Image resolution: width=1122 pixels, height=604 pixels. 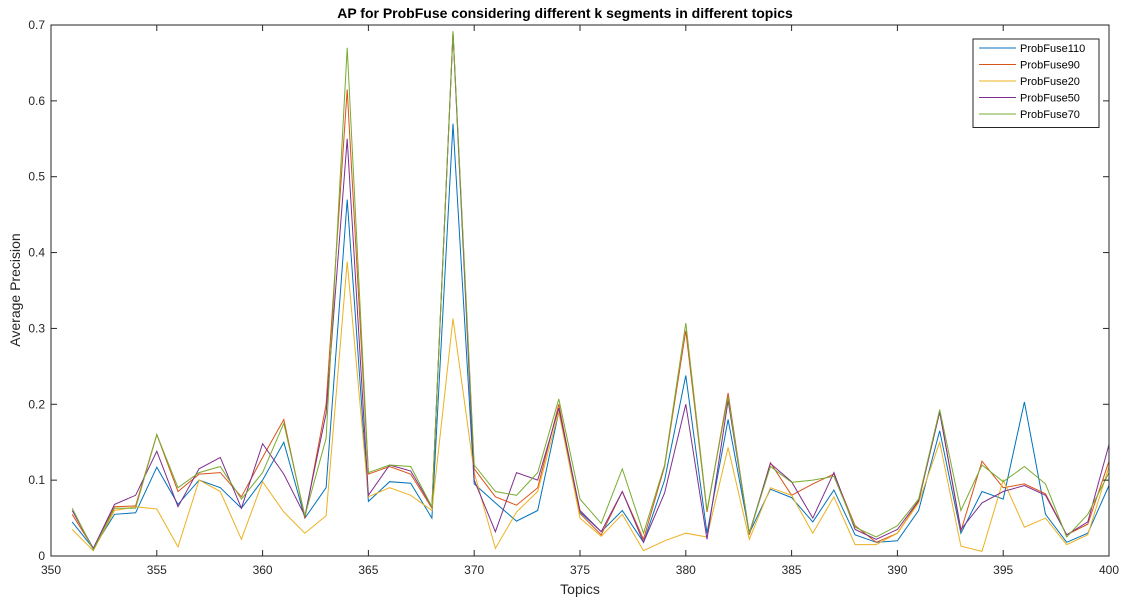 What do you see at coordinates (157, 570) in the screenshot?
I see `x-tick-label: 355` at bounding box center [157, 570].